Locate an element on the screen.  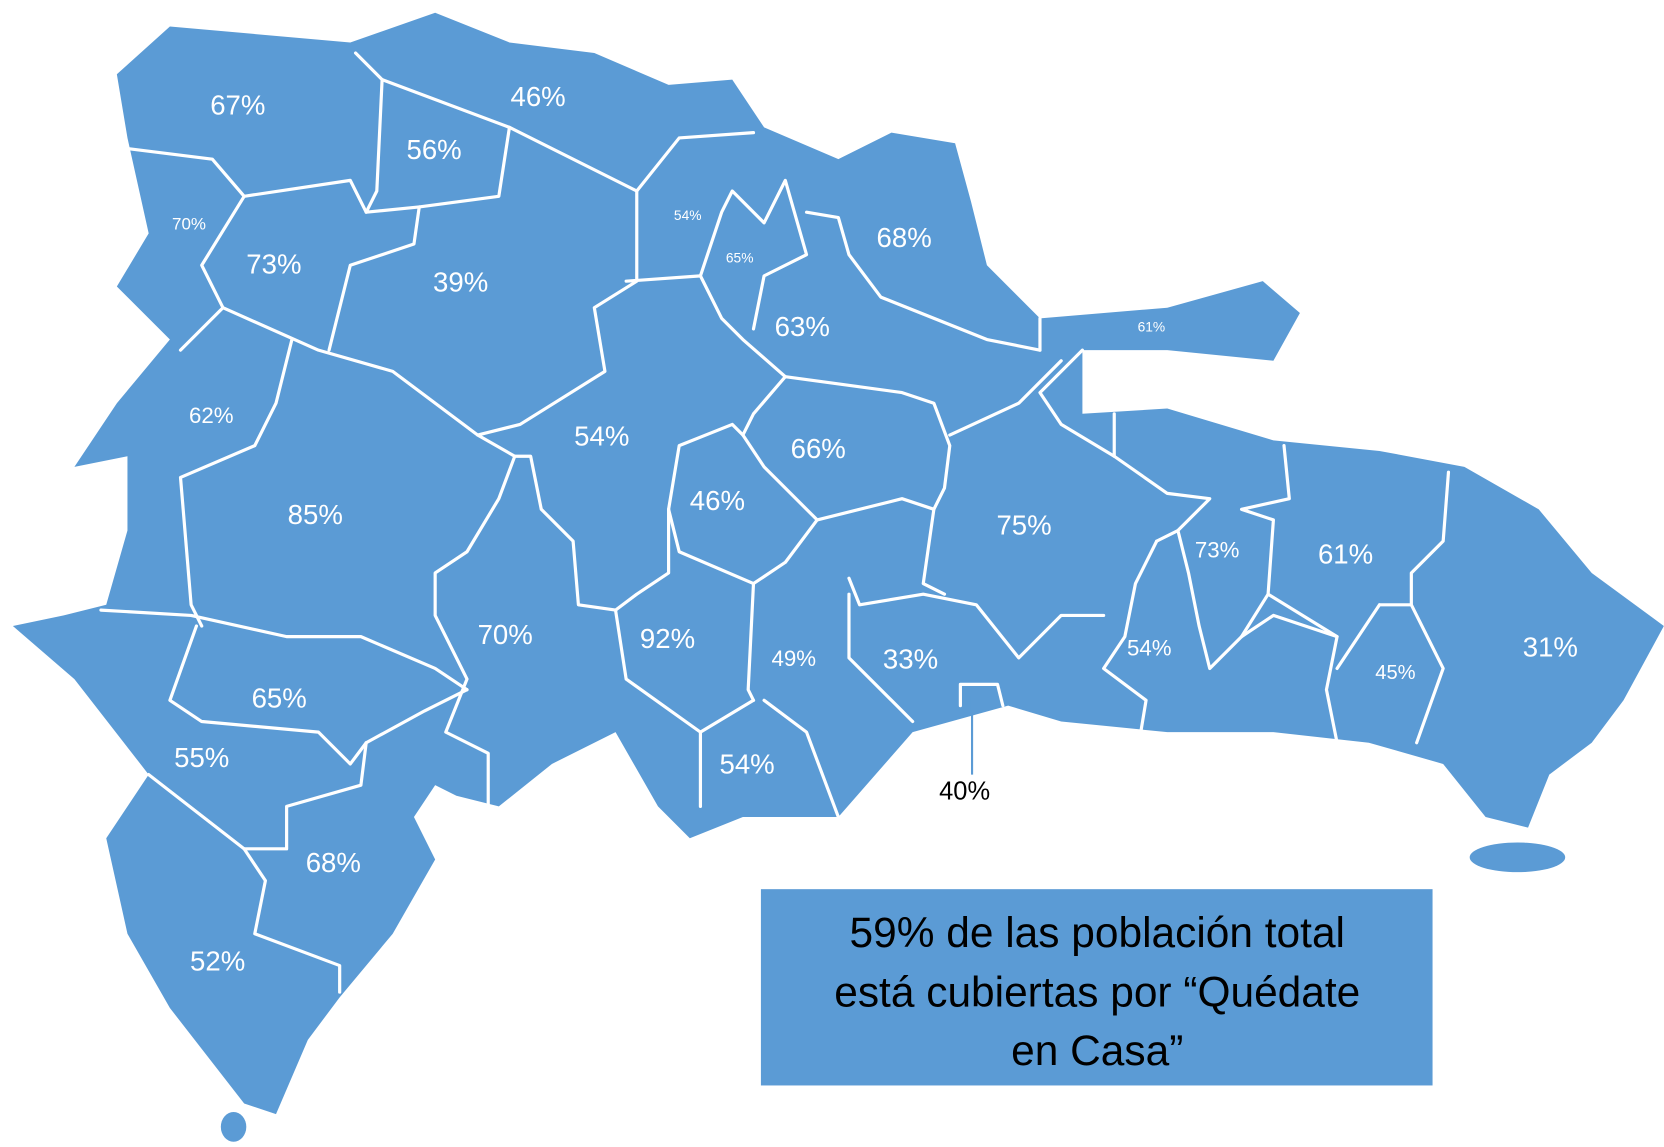
region-label: 39% is located at coordinates (460, 282).